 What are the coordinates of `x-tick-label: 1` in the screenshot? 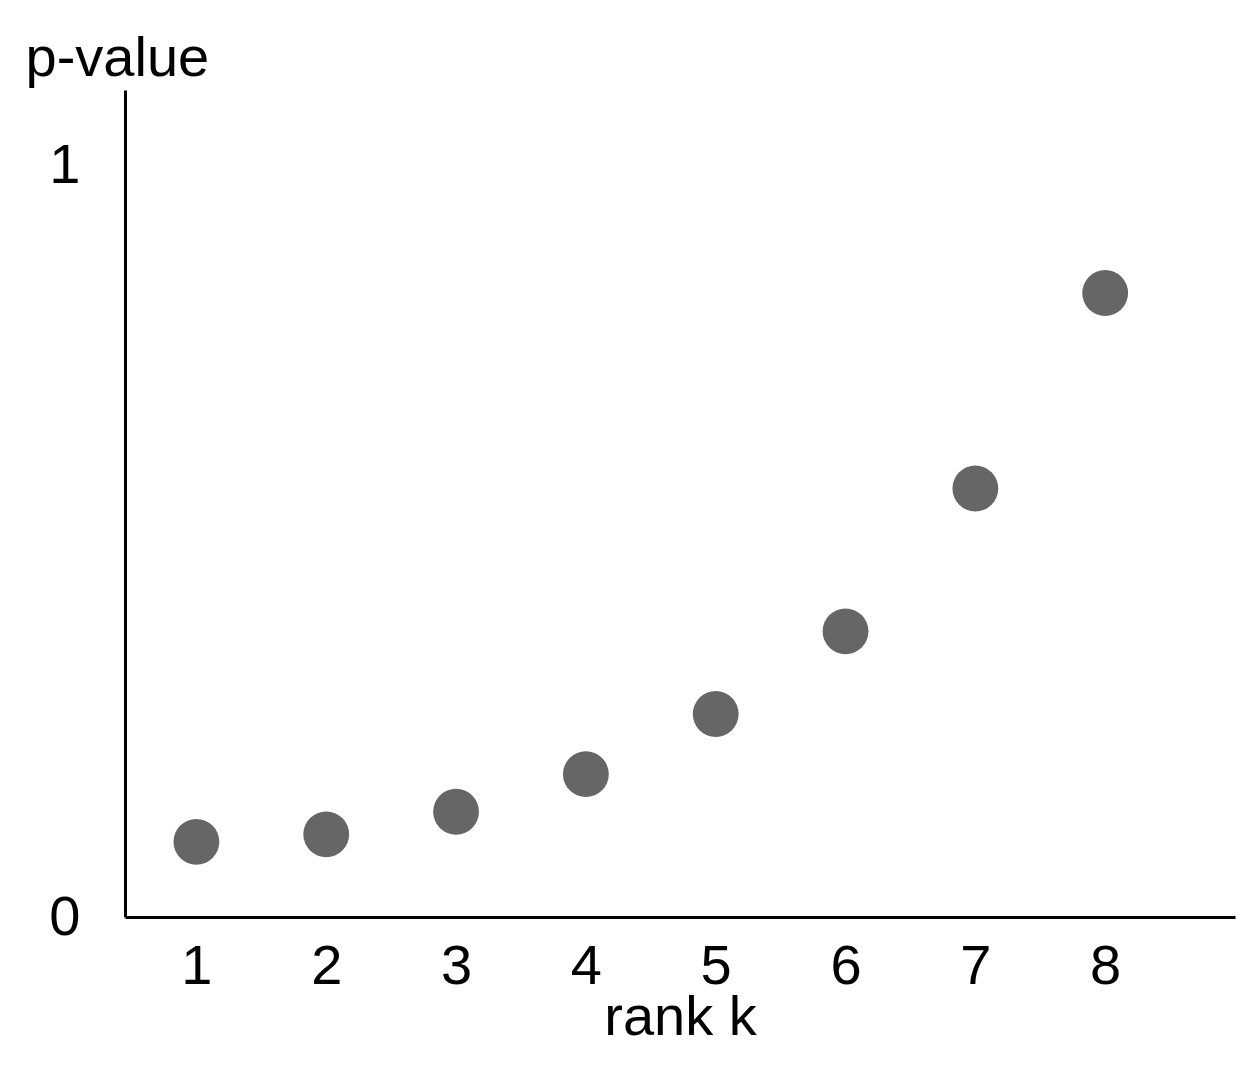 It's located at (197, 964).